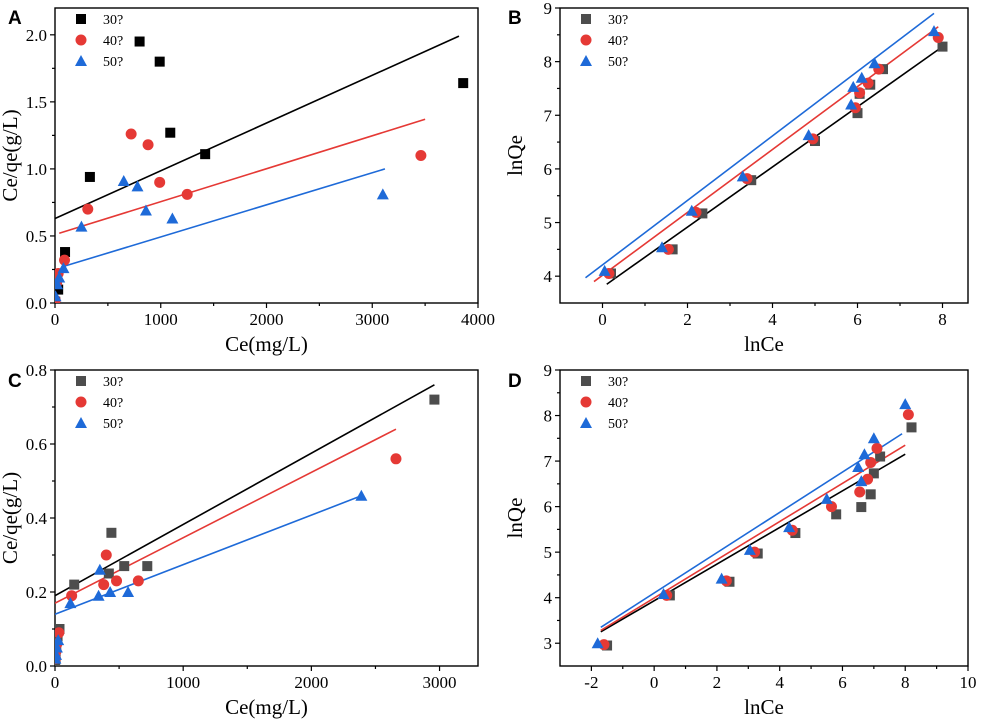 The width and height of the screenshot is (982, 720). I want to click on y-tick-label: 4, so click(548, 598).